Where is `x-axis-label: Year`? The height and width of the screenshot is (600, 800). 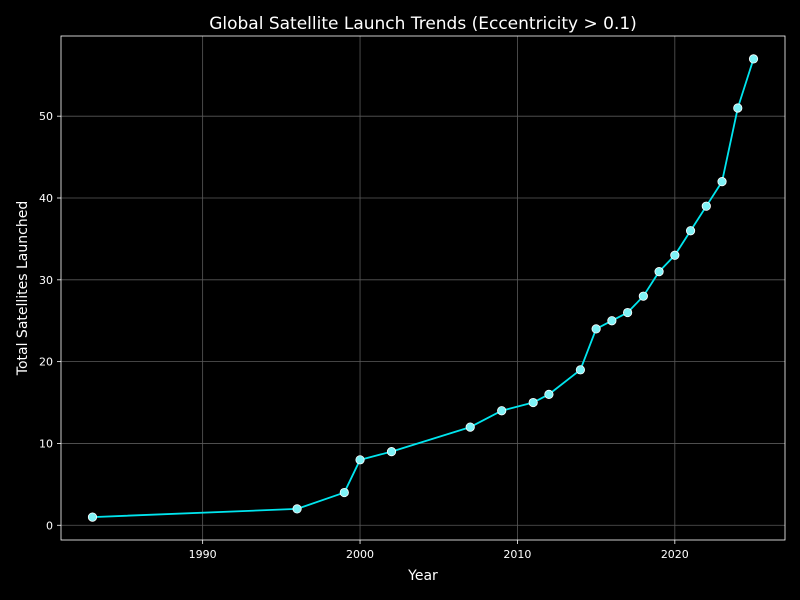 x-axis-label: Year is located at coordinates (422, 576).